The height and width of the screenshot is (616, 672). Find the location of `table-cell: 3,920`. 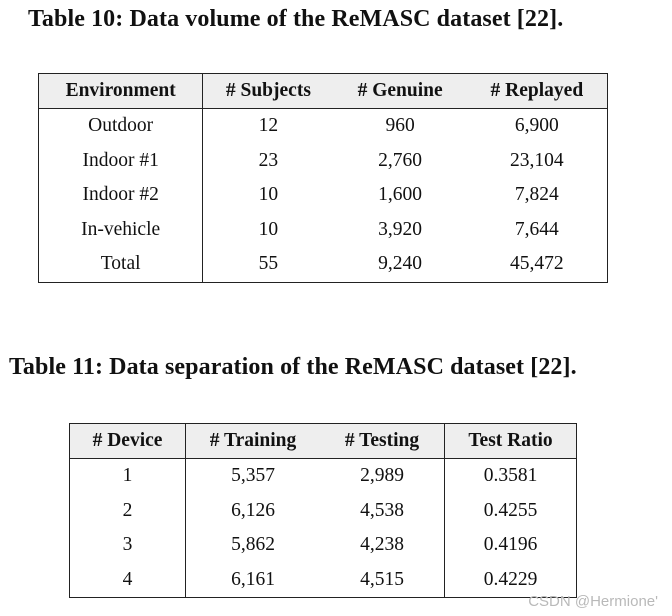

table-cell: 3,920 is located at coordinates (400, 229).